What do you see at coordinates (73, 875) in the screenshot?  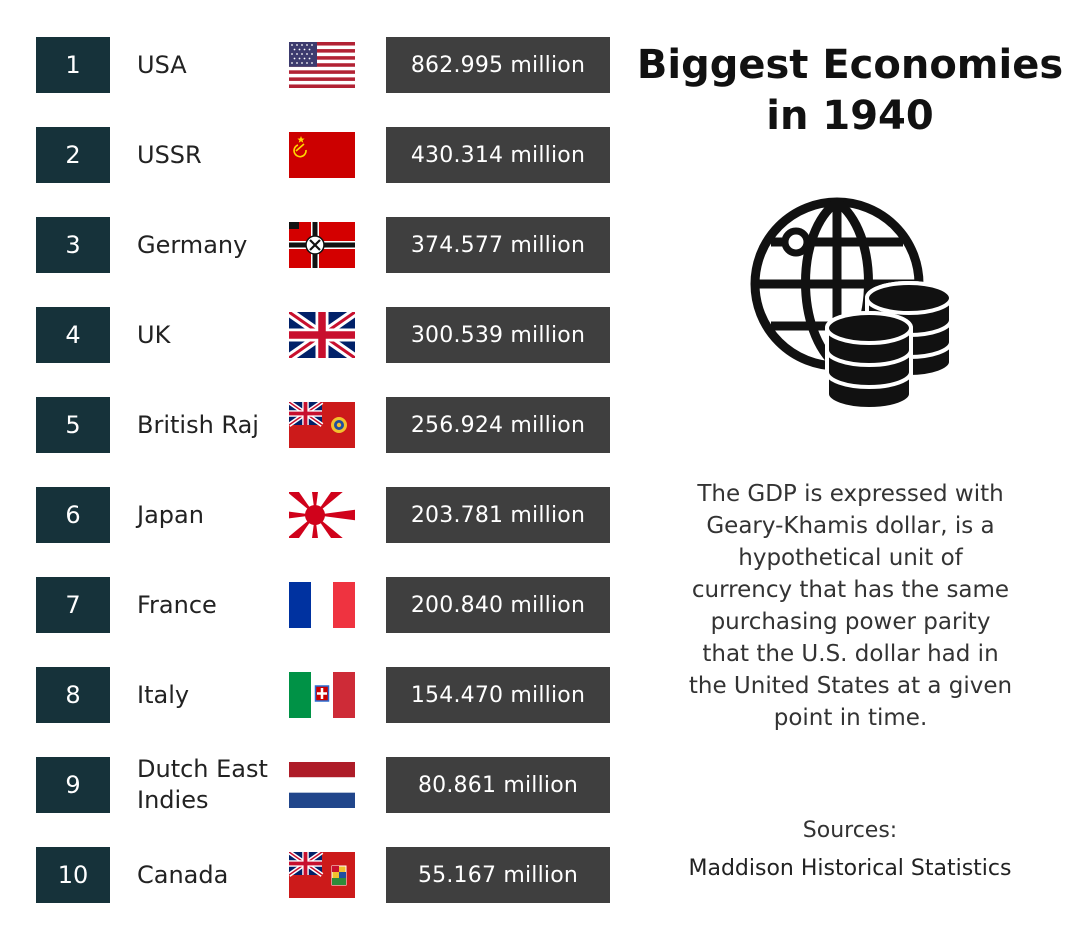 I see `rank-badge: 10` at bounding box center [73, 875].